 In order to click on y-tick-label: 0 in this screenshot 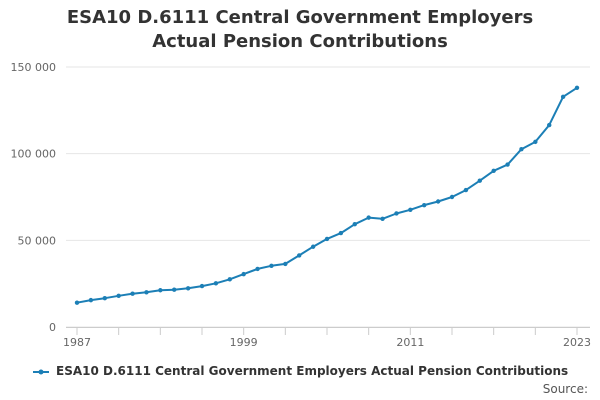, I will do `click(52, 327)`.